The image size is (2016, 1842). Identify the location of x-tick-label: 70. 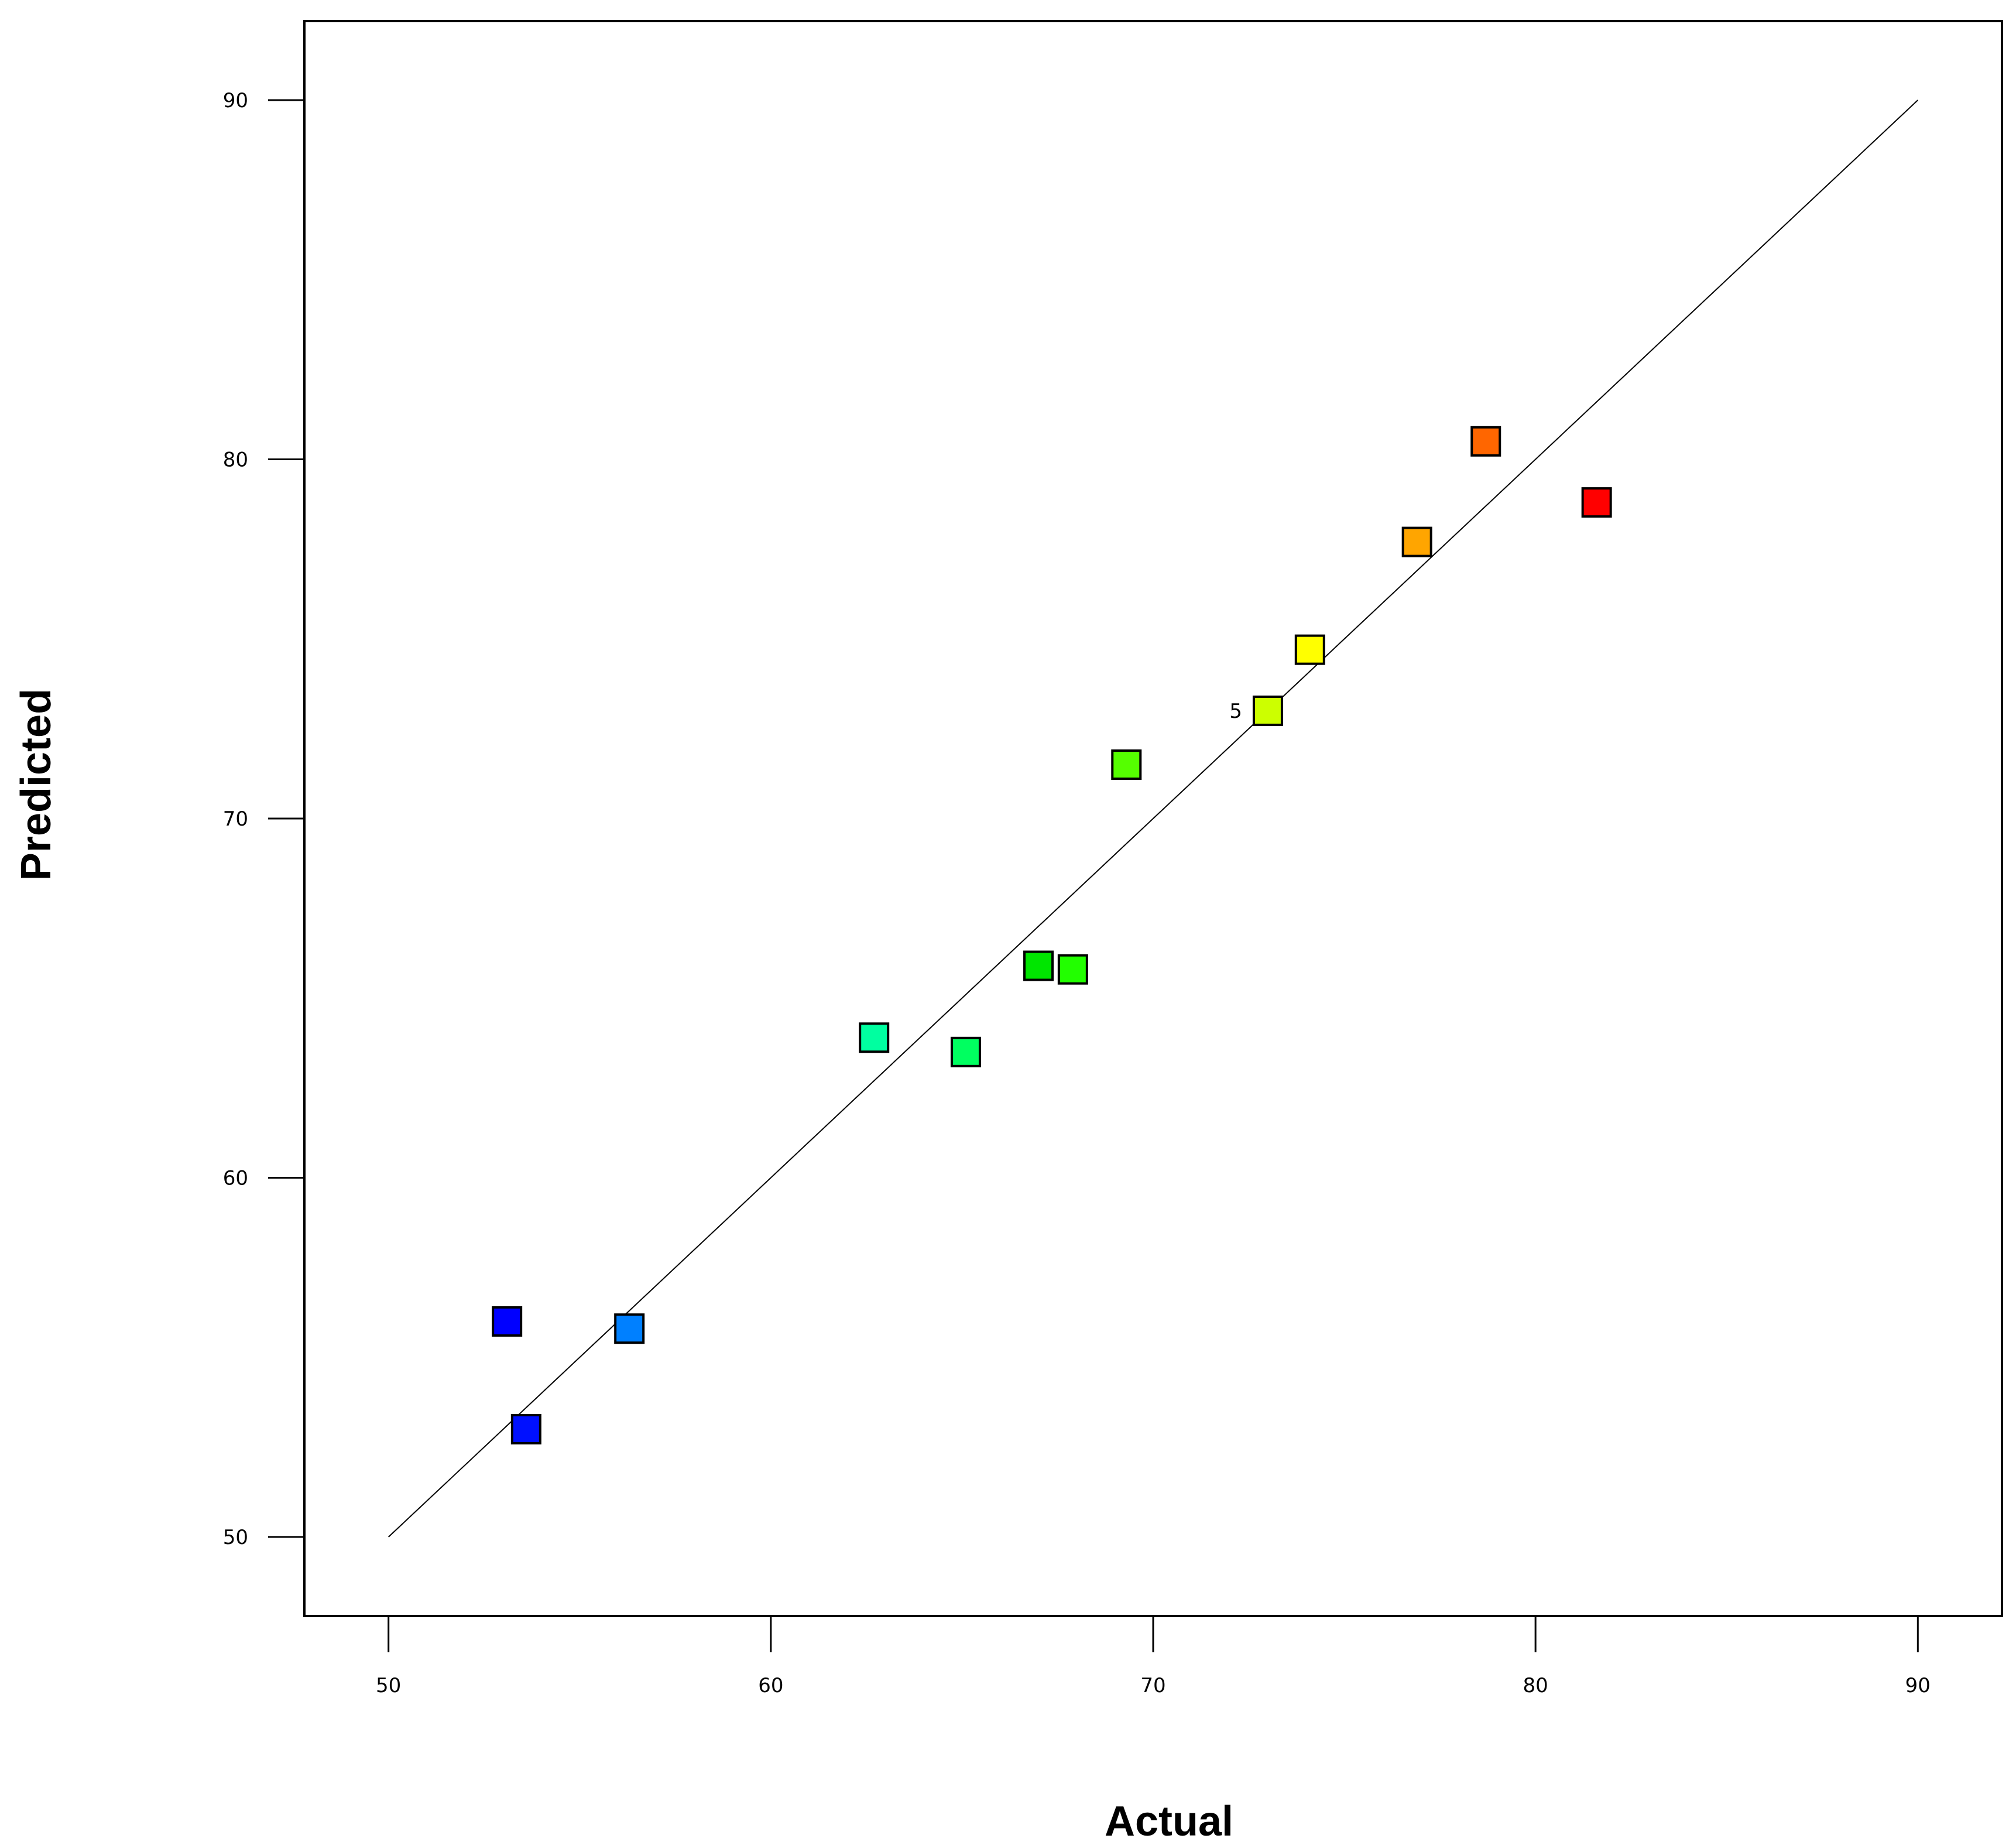
(1152, 1685).